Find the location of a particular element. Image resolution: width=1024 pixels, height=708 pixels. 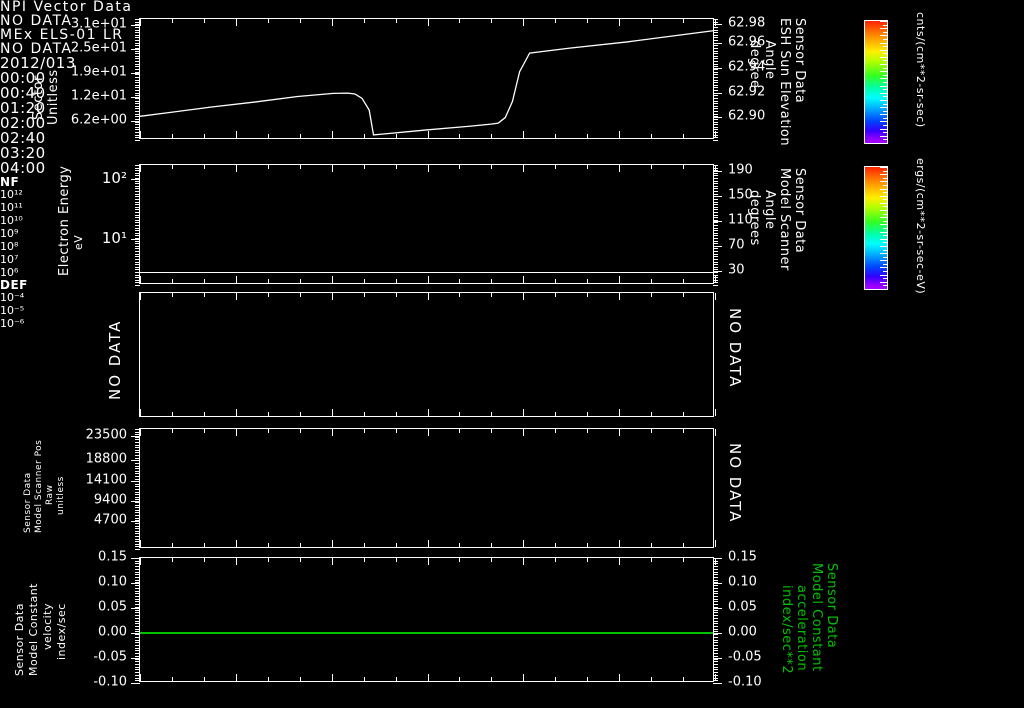

panel-els-right-ytick-label: 190 is located at coordinates (740, 170).